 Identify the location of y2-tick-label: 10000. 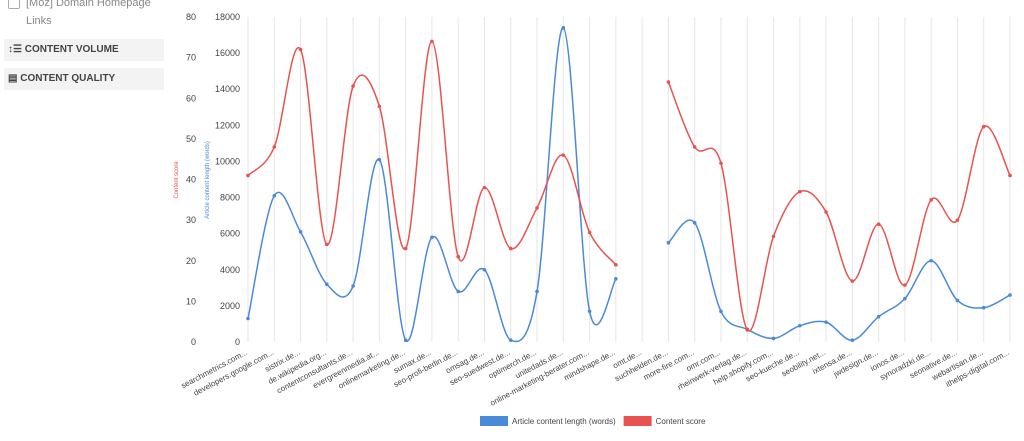
(227, 161).